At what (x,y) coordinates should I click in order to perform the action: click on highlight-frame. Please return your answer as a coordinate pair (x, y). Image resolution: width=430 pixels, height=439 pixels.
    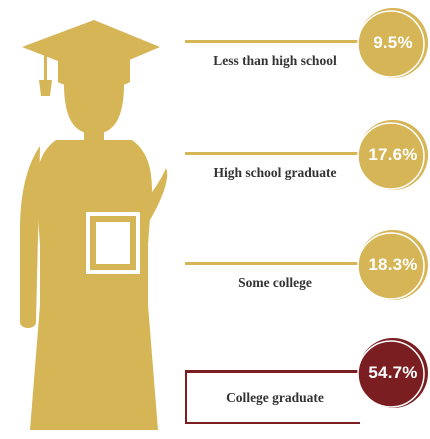
    Looking at the image, I should click on (272, 397).